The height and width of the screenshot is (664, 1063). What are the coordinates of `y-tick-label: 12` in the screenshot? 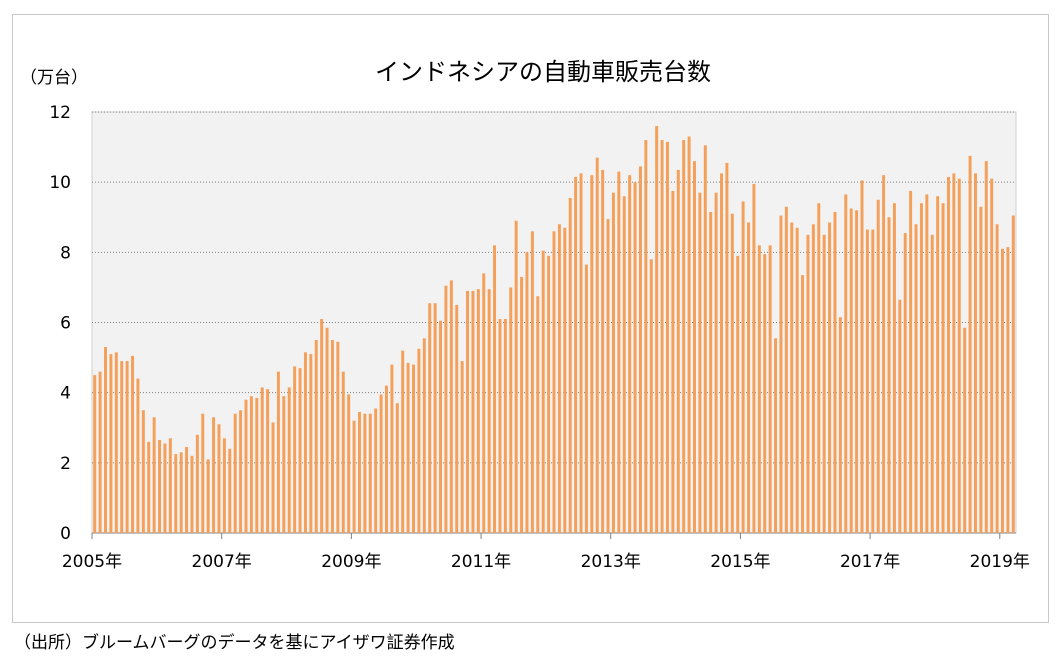 It's located at (60, 113).